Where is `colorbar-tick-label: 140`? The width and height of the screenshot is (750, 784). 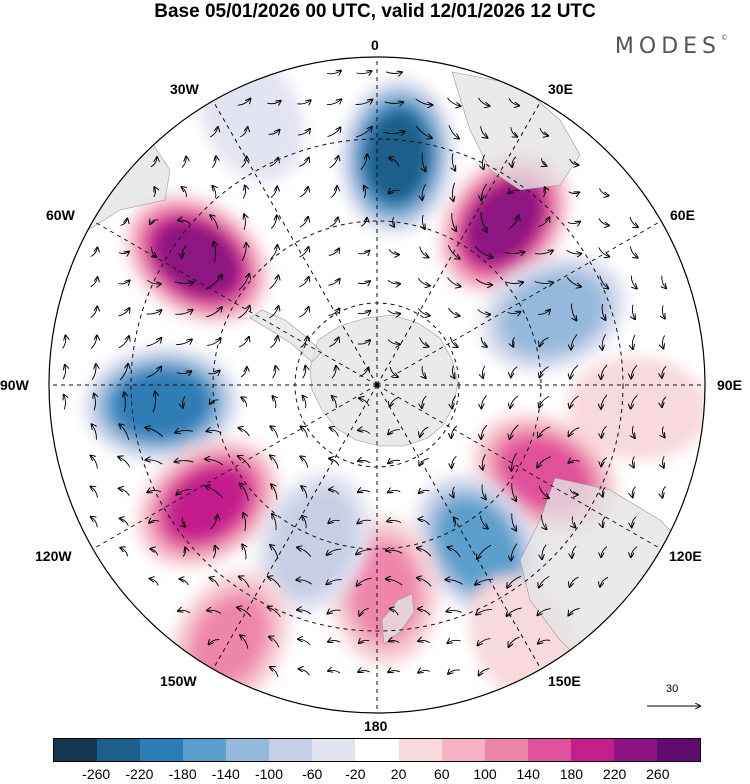 colorbar-tick-label: 140 is located at coordinates (528, 774).